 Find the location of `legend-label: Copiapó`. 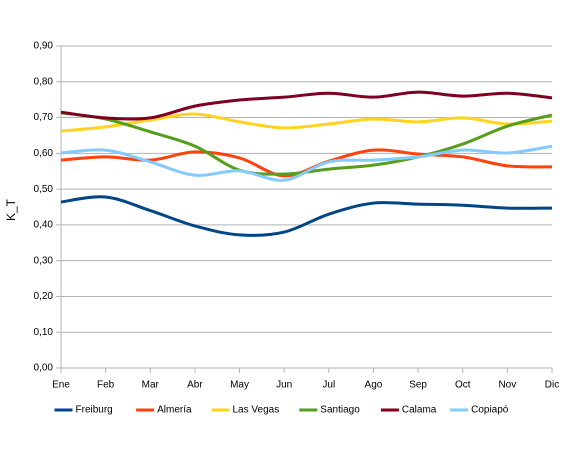

legend-label: Copiapó is located at coordinates (490, 410).